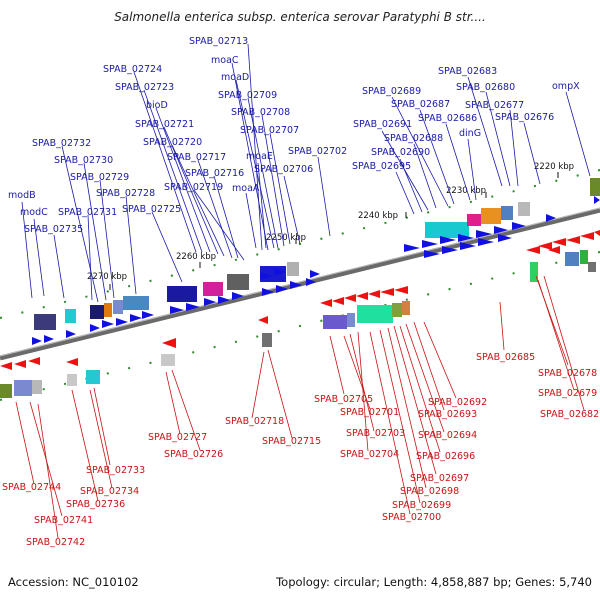 Image resolution: width=600 pixels, height=600 pixels. I want to click on tick-marks, so click(334, 231).